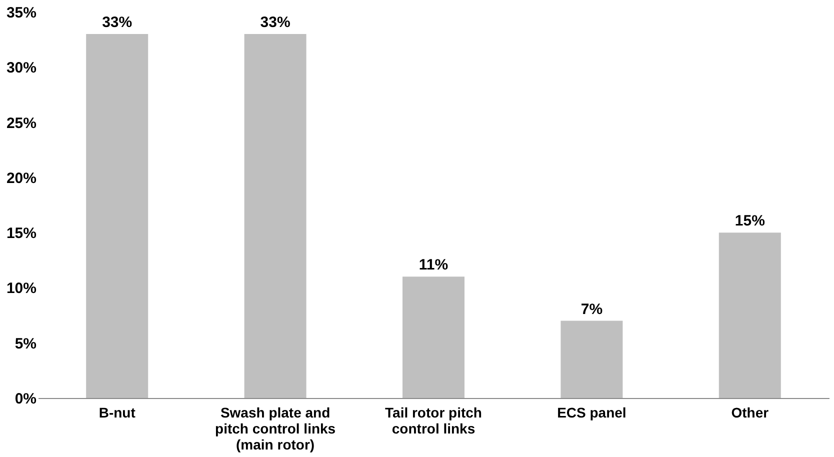  What do you see at coordinates (275, 428) in the screenshot?
I see `x-tick-label: Swash plate and pitch control links (main rotor)` at bounding box center [275, 428].